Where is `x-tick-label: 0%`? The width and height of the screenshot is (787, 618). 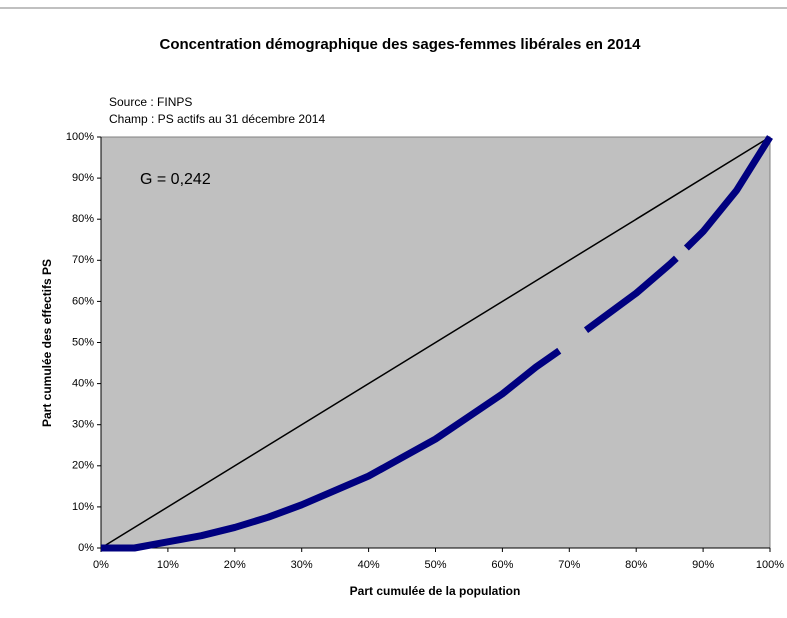
x-tick-label: 0% is located at coordinates (101, 565).